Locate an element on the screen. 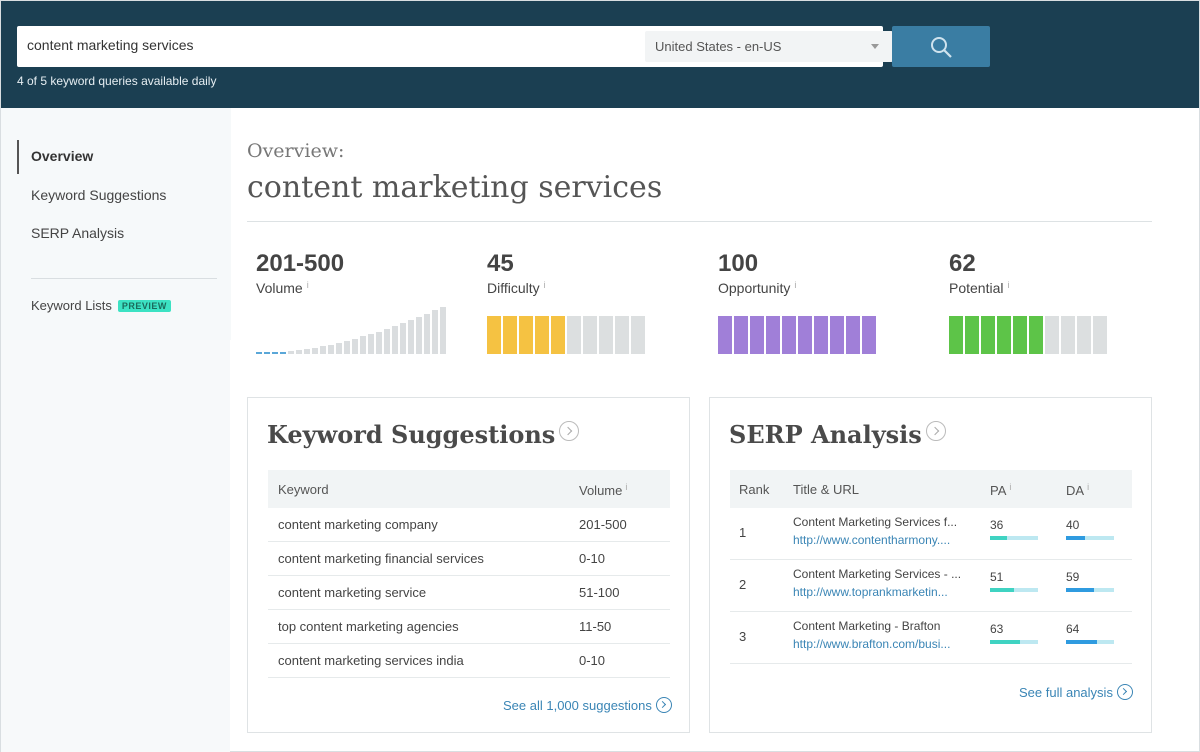 Image resolution: width=1200 pixels, height=752 pixels. potential-value: 62 is located at coordinates (962, 263).